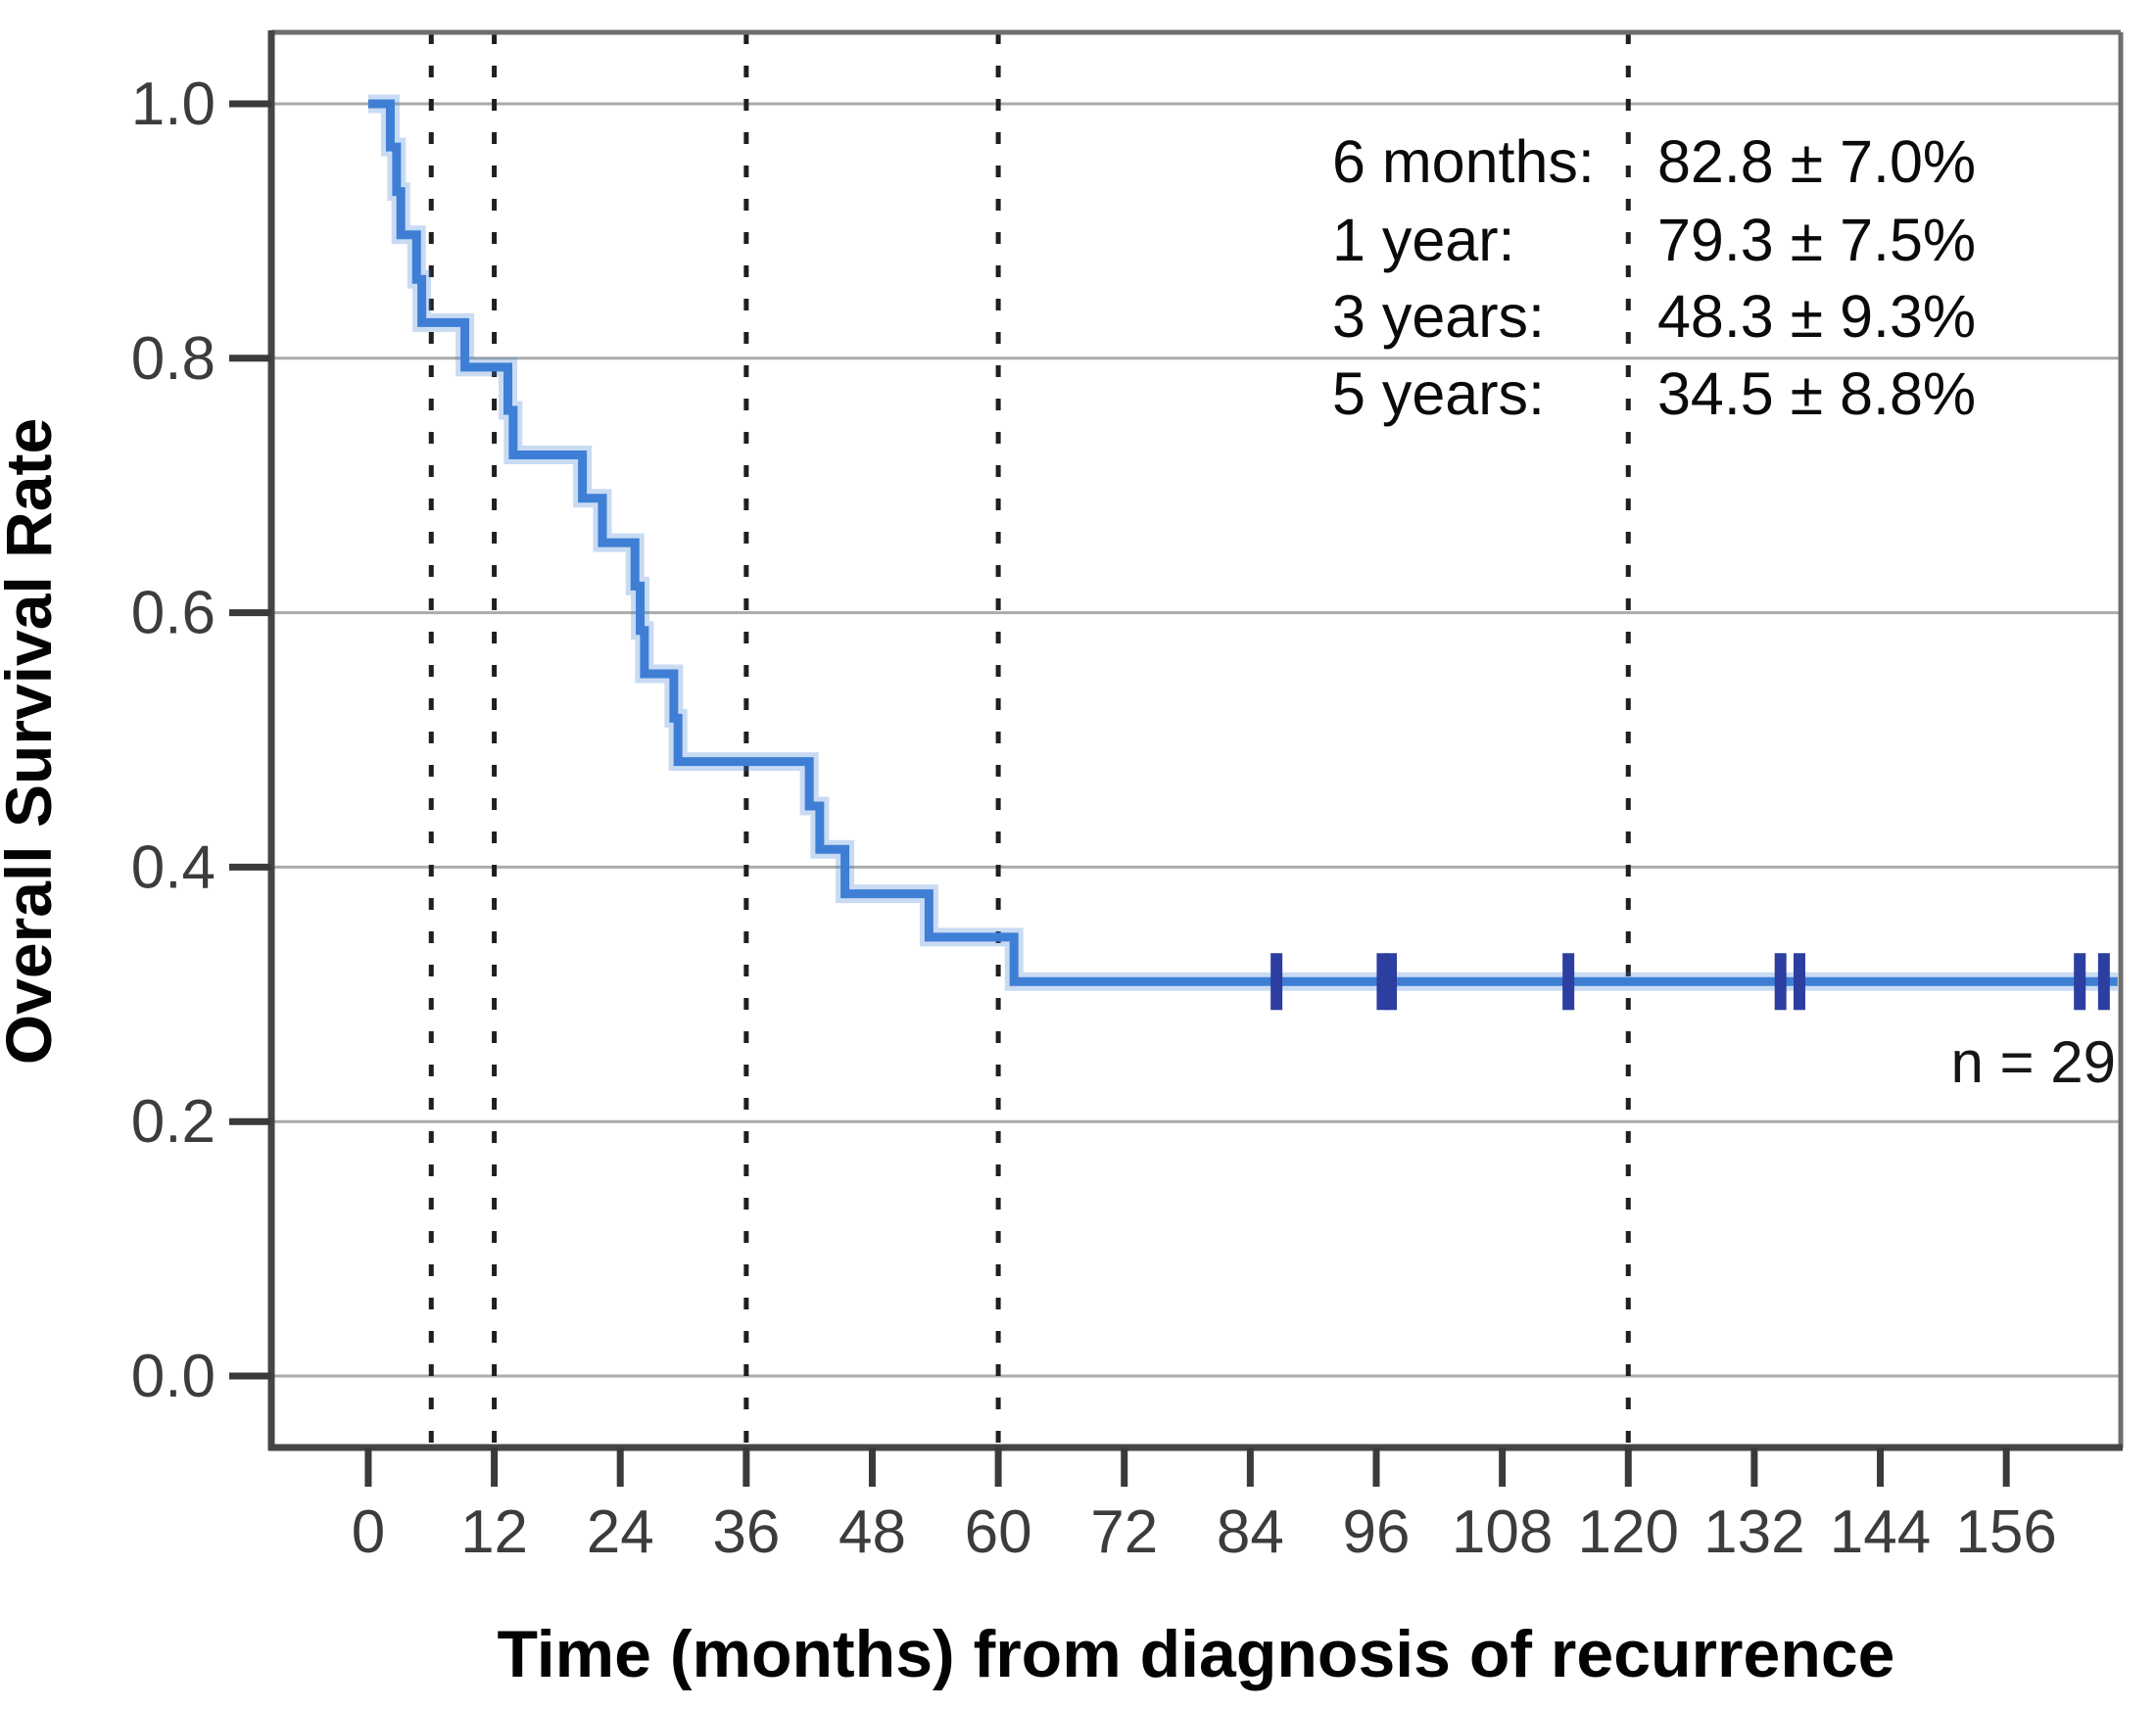 Image resolution: width=2156 pixels, height=1709 pixels. What do you see at coordinates (173, 1122) in the screenshot?
I see `y-tick-label: 0.2` at bounding box center [173, 1122].